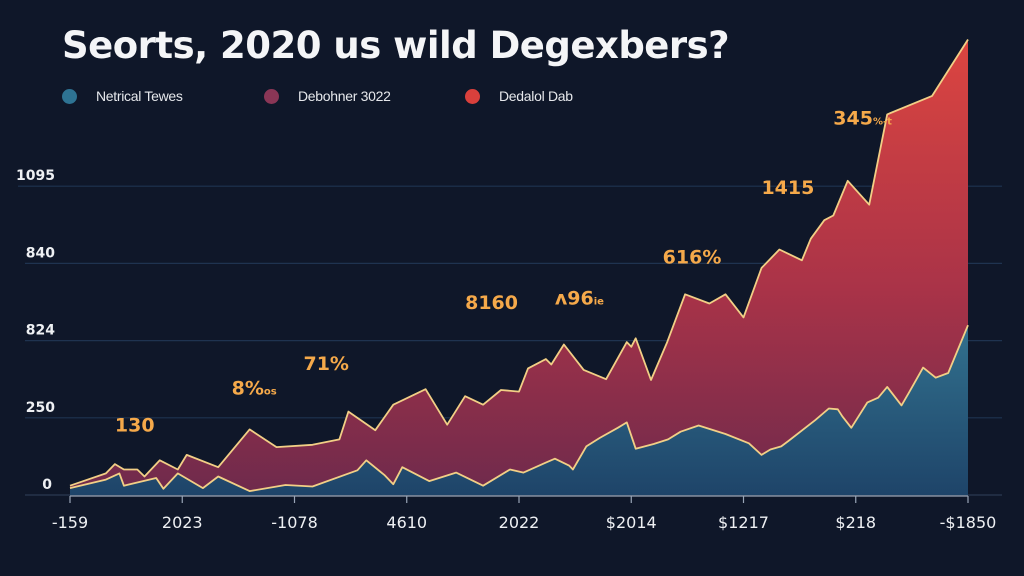 The height and width of the screenshot is (576, 1024). I want to click on y-tick-label: 250, so click(40, 408).